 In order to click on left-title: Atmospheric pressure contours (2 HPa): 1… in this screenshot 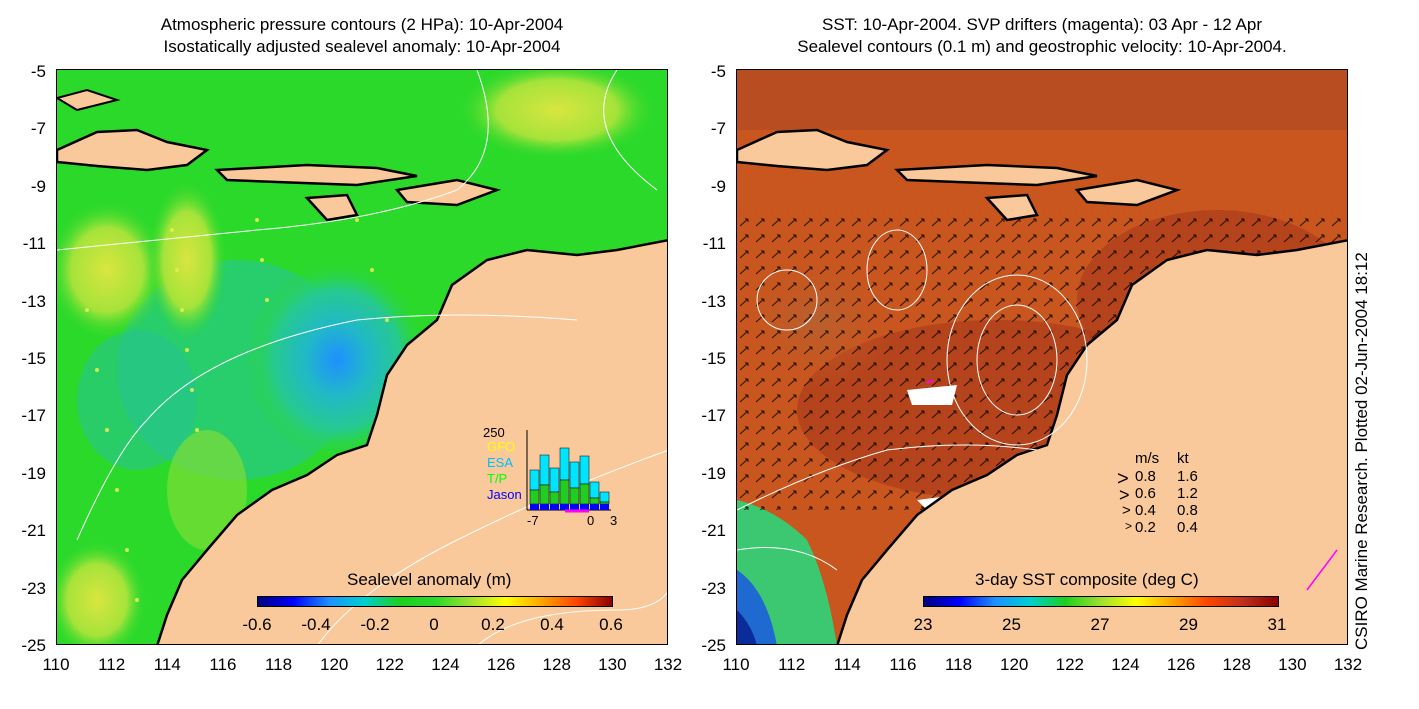, I will do `click(362, 36)`.